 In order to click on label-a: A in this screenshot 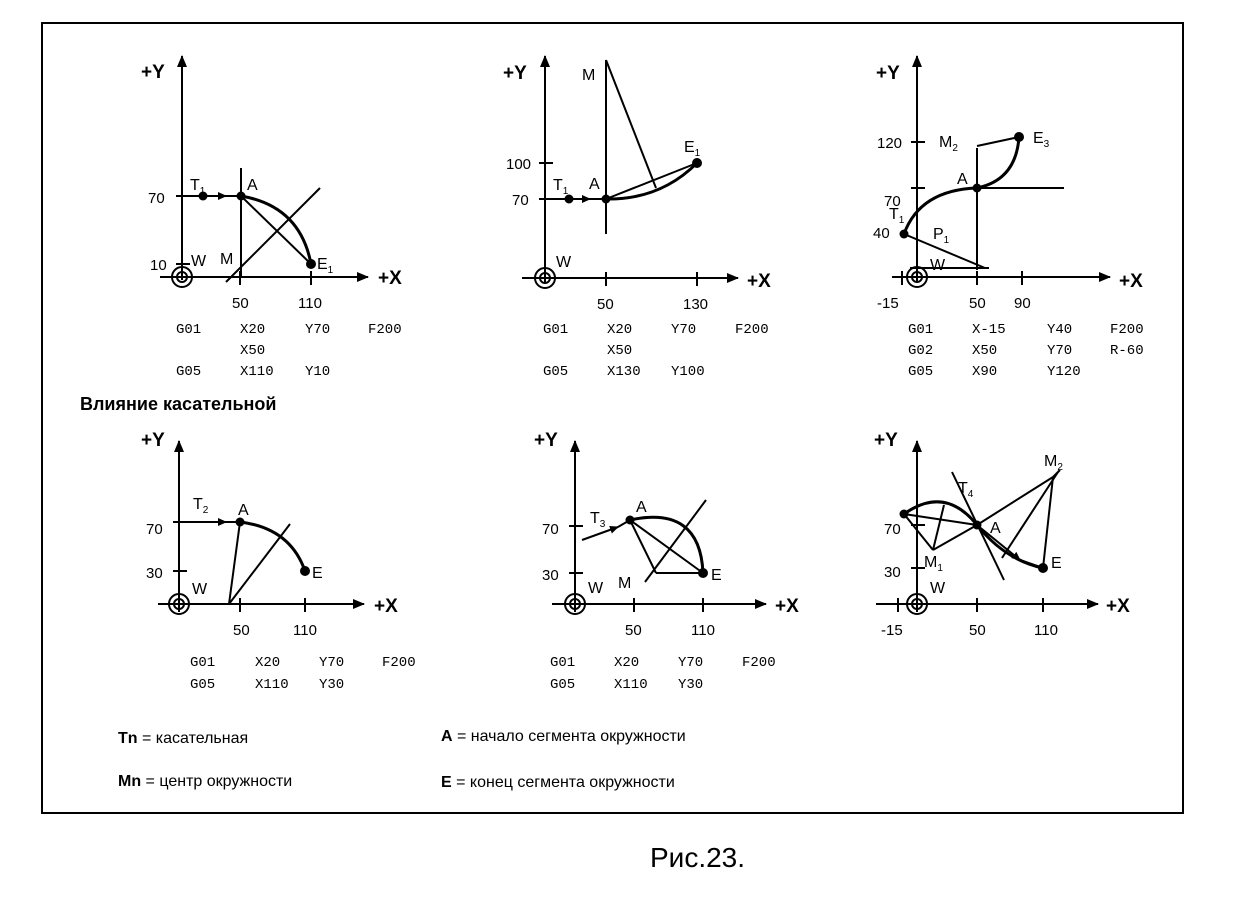, I will do `click(252, 185)`.